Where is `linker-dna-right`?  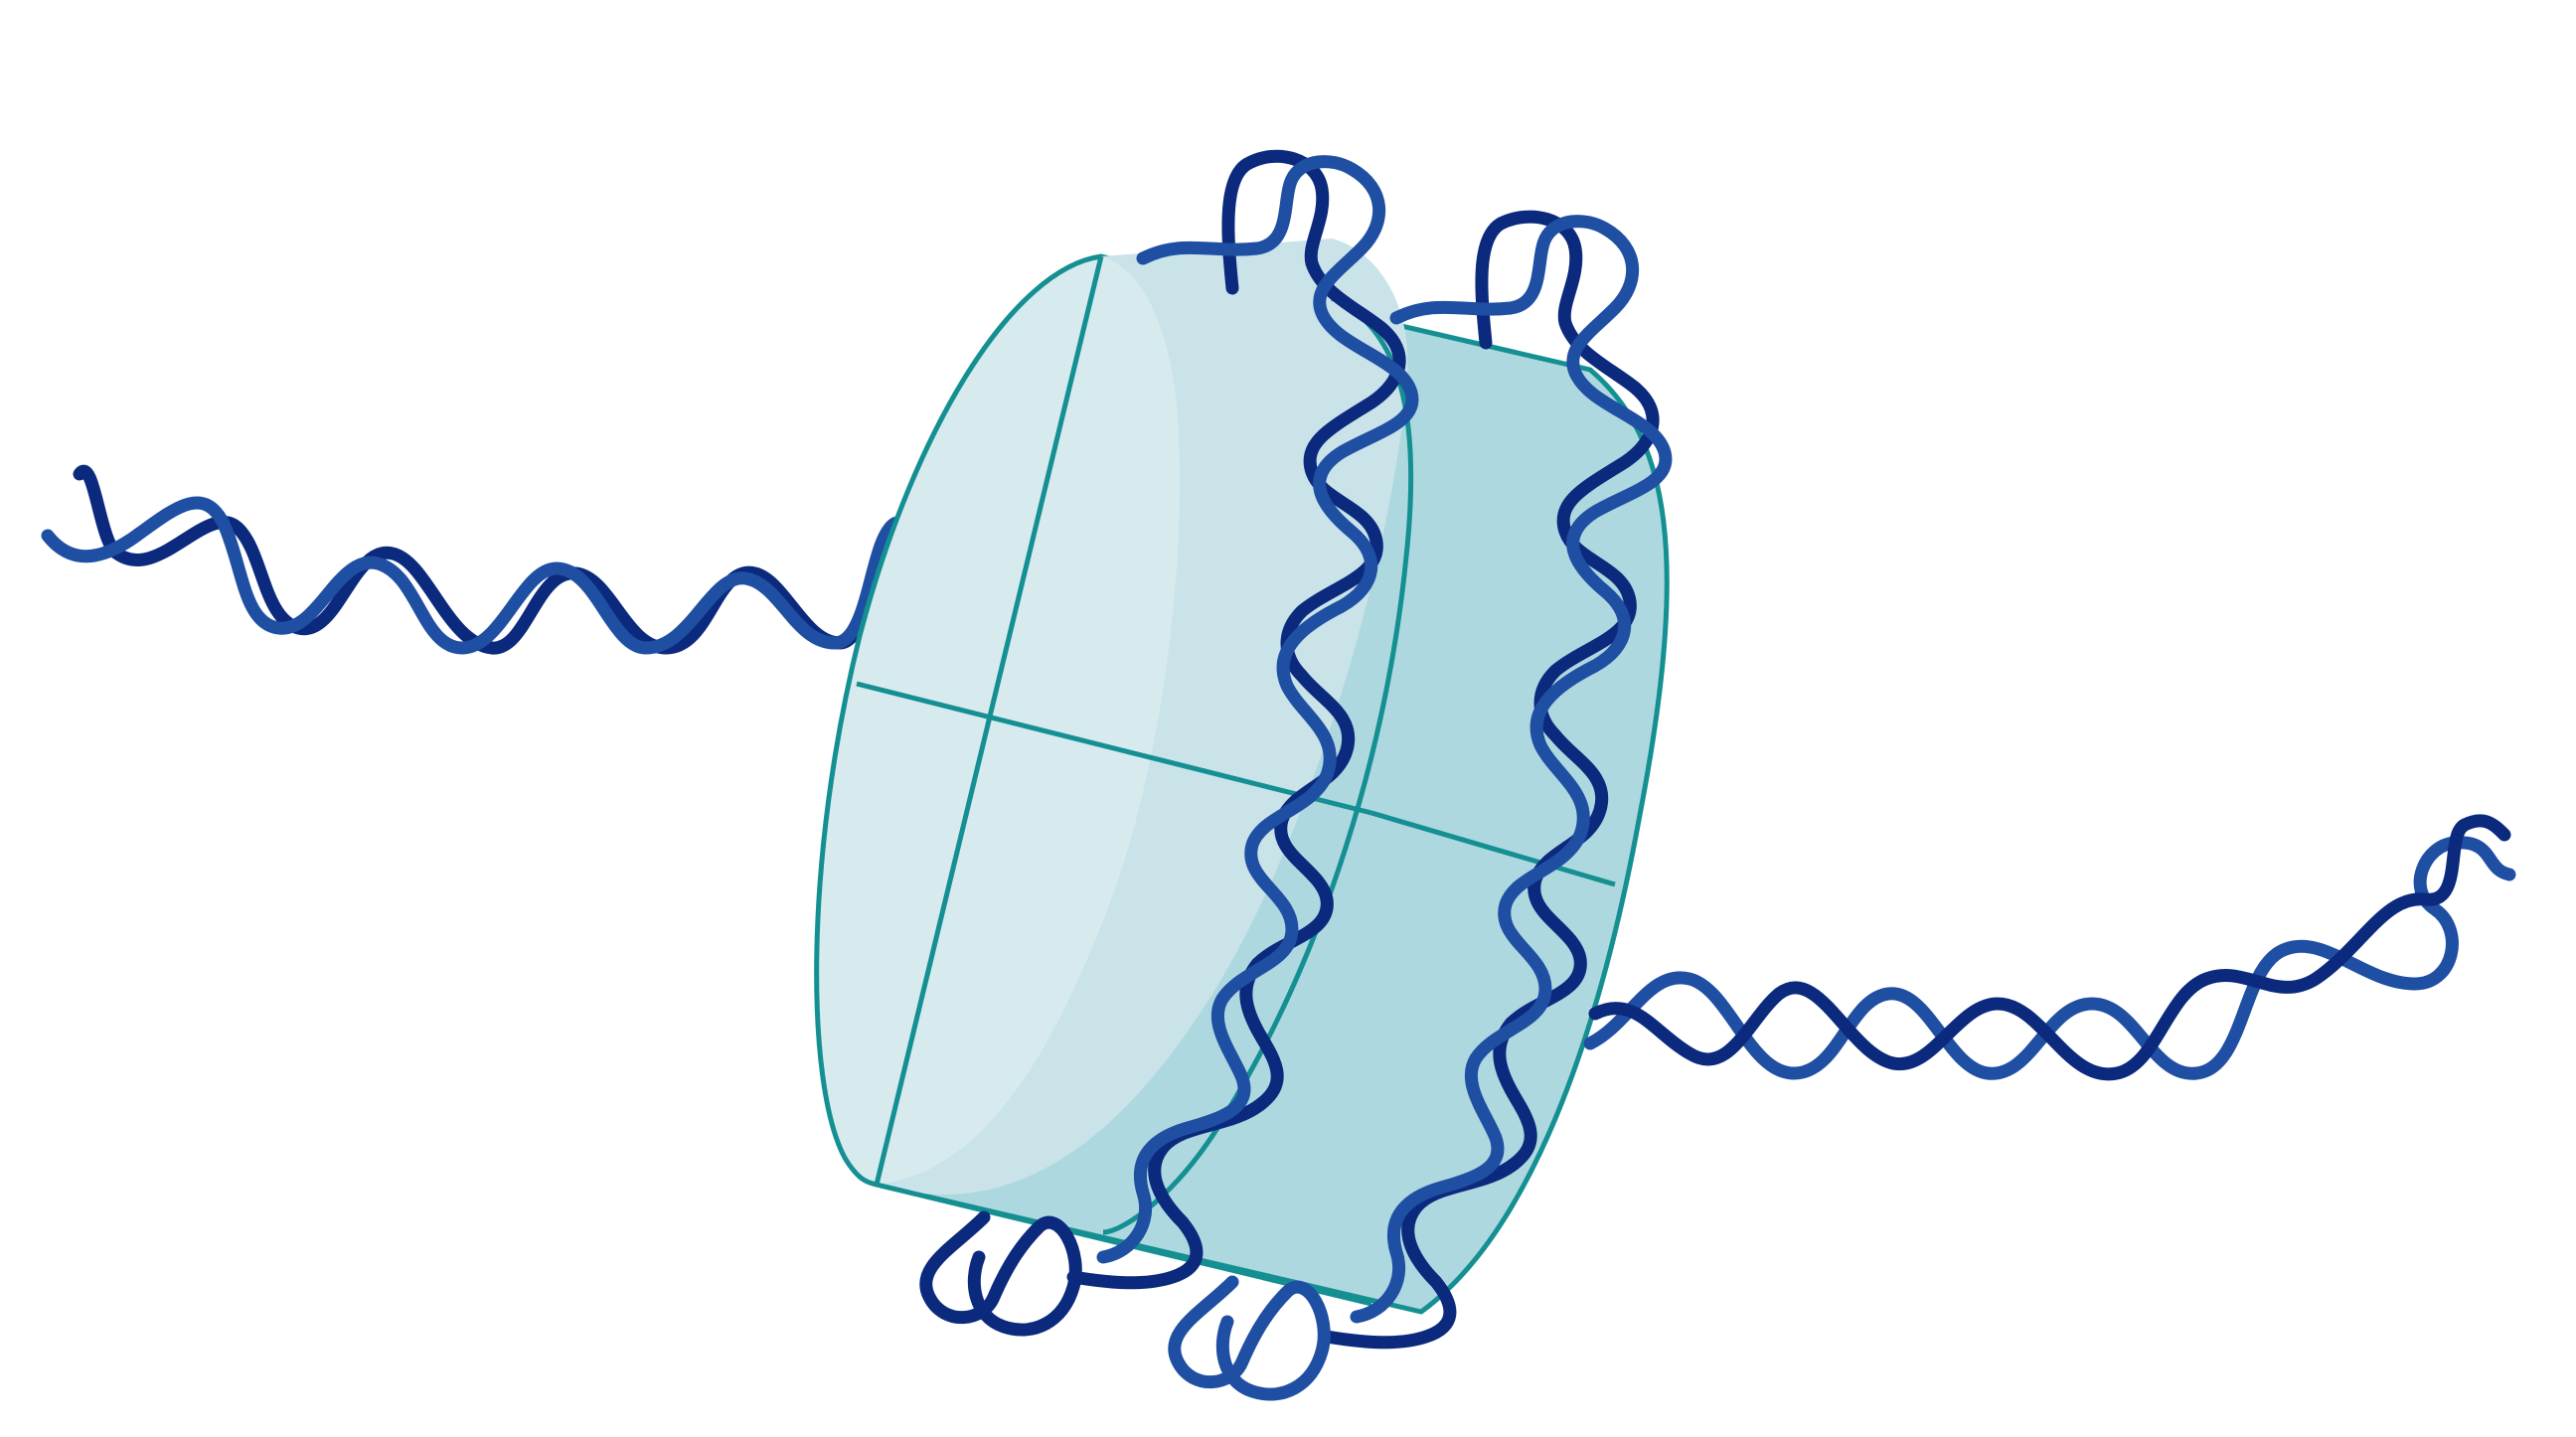 linker-dna-right is located at coordinates (2049, 947).